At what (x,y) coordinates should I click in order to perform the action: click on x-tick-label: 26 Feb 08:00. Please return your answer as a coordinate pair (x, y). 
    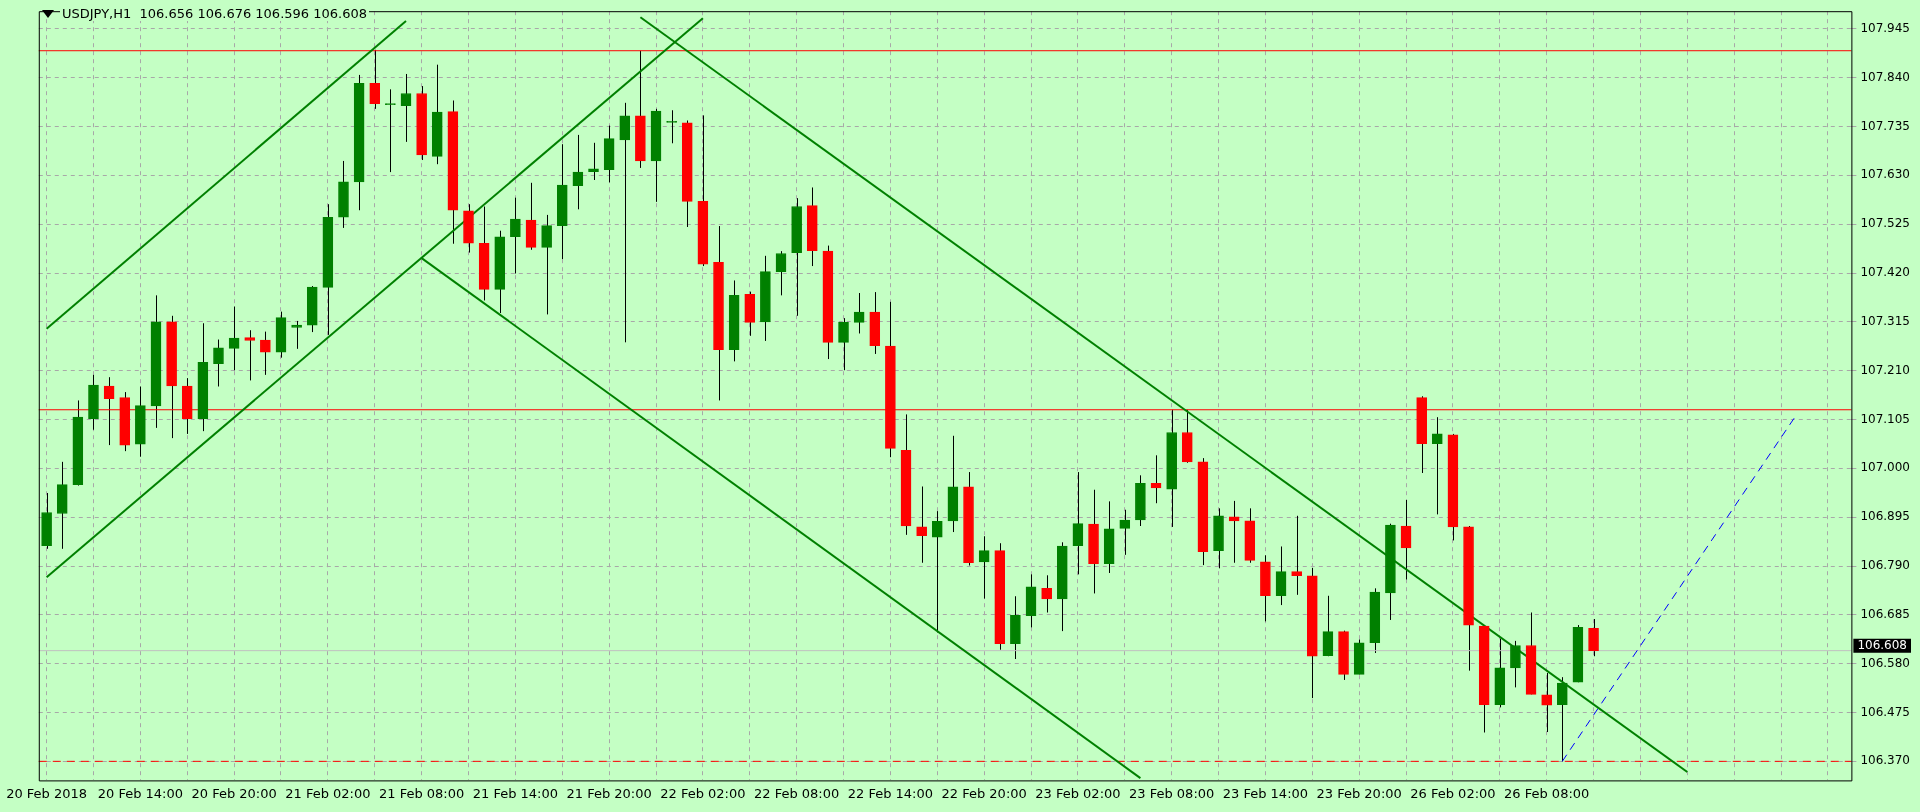
    Looking at the image, I should click on (1547, 793).